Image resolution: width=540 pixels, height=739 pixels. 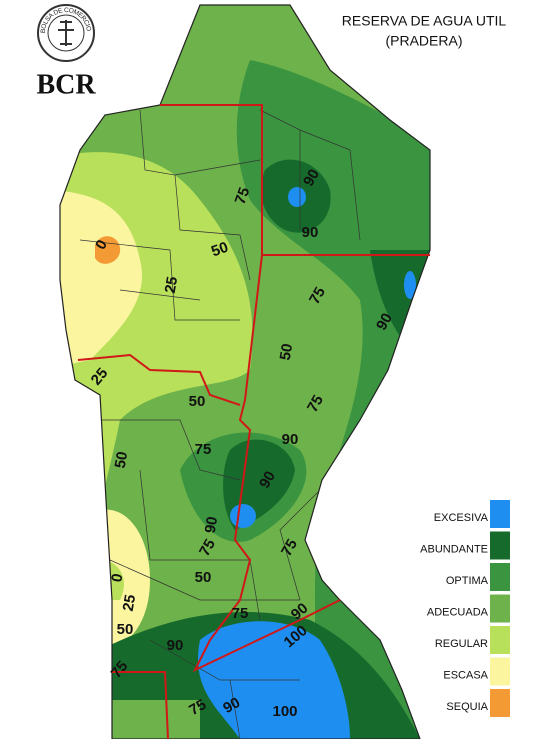 I want to click on legend-label: REGULAR, so click(x=461, y=644).